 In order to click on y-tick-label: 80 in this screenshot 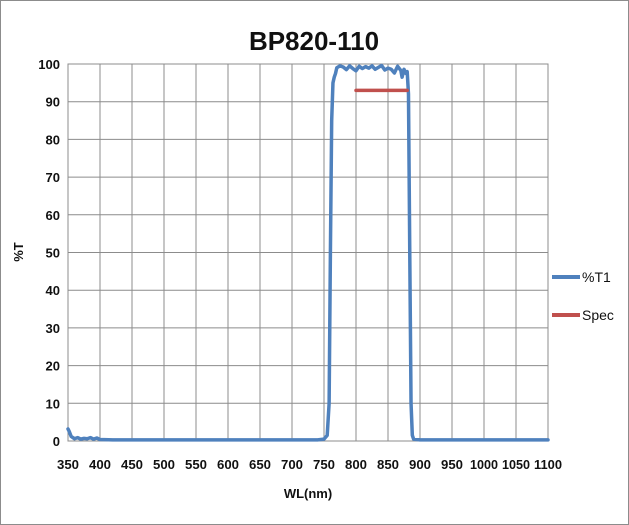, I will do `click(53, 139)`.